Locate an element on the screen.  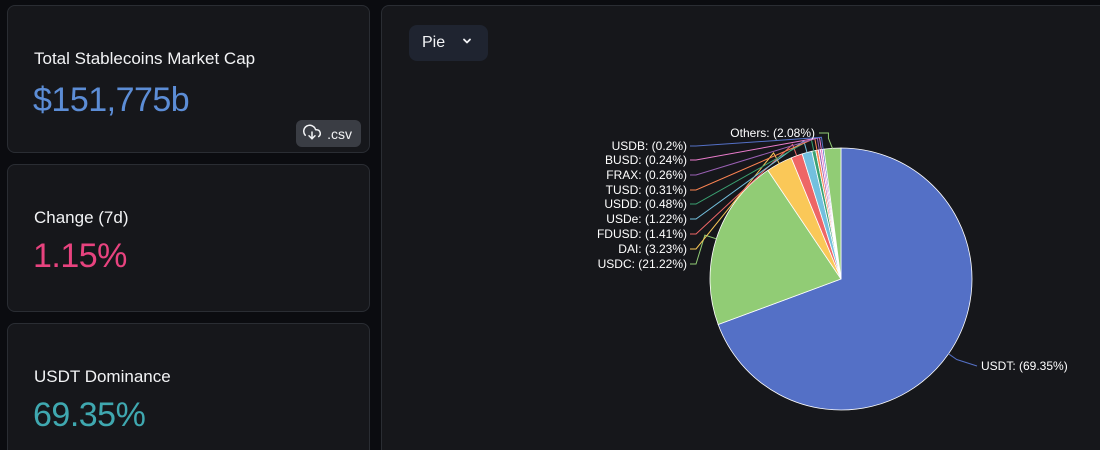
pie-leader-fdusd is located at coordinates (744, 189).